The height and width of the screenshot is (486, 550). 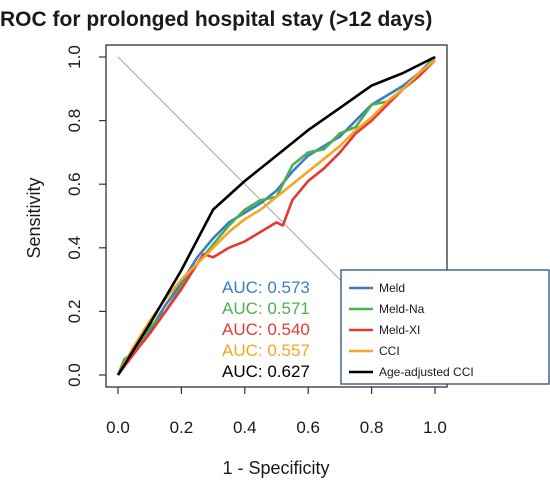 I want to click on y-tick-label: 0.4, so click(x=74, y=248).